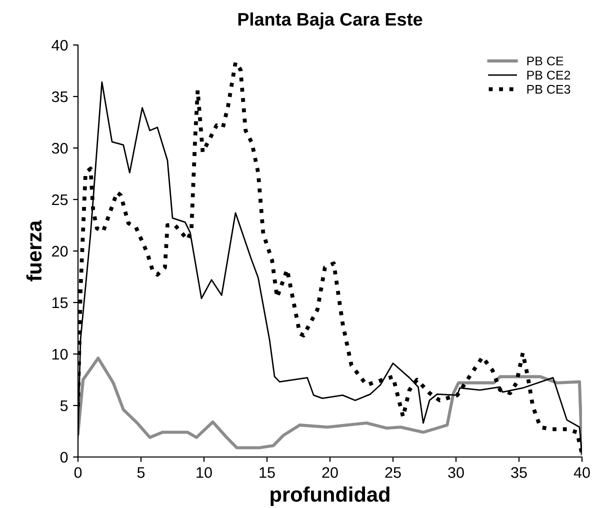 The height and width of the screenshot is (508, 595). Describe the element at coordinates (64, 457) in the screenshot. I see `y-tick-label: 0` at that location.